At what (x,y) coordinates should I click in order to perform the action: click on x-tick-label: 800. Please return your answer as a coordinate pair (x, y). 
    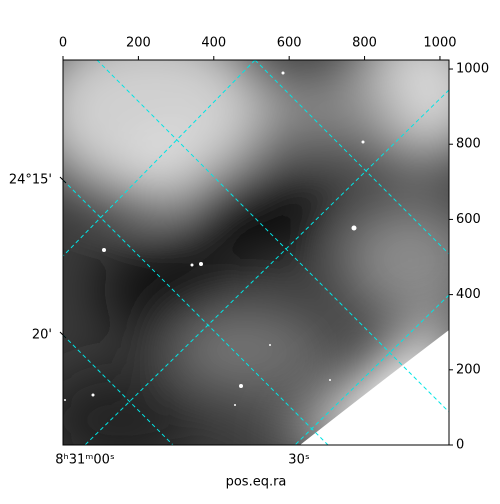
    Looking at the image, I should click on (364, 43).